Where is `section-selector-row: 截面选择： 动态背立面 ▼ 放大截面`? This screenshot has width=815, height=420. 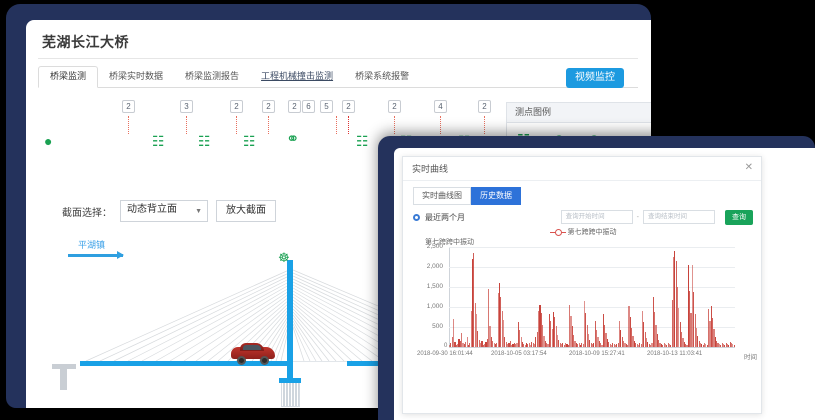 section-selector-row: 截面选择： 动态背立面 ▼ 放大截面 is located at coordinates (169, 211).